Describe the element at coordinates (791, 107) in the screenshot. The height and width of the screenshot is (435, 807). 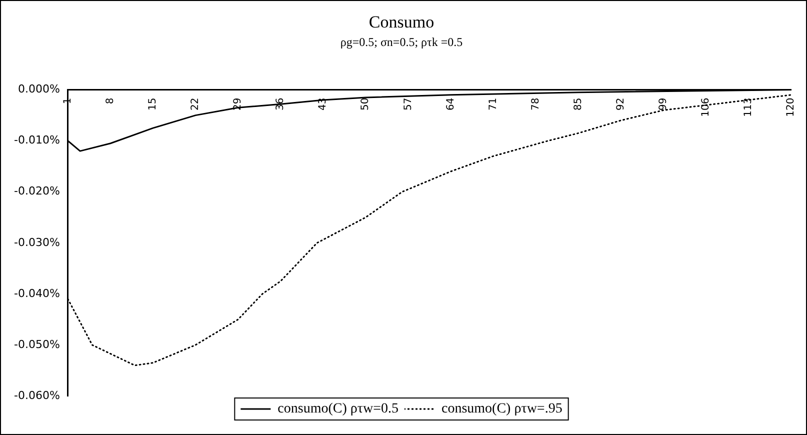
I see `x-tick-label: 120` at that location.